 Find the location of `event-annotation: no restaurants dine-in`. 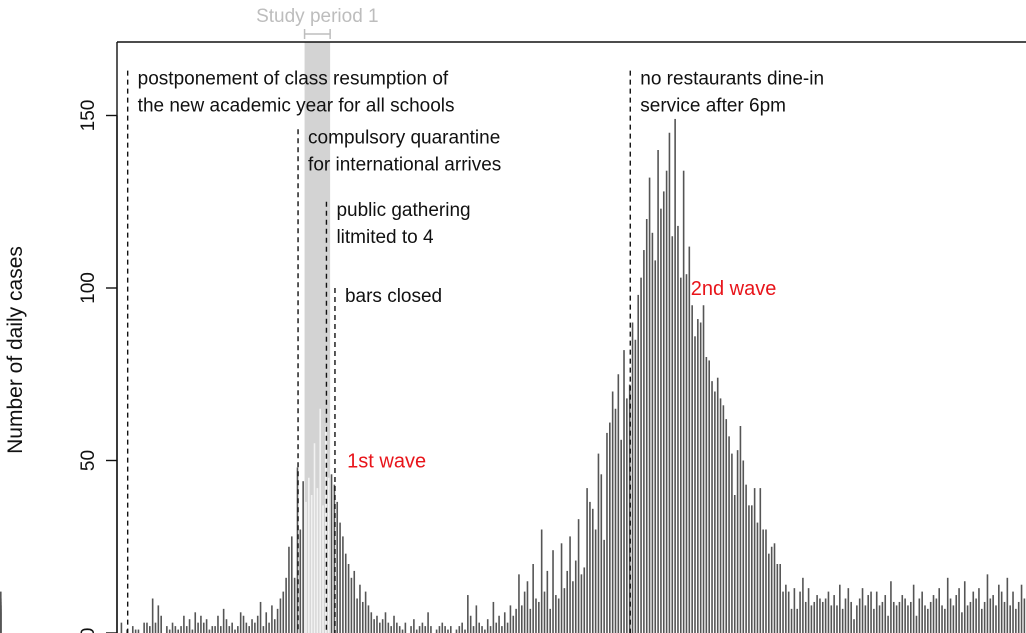

event-annotation: no restaurants dine-in is located at coordinates (732, 79).